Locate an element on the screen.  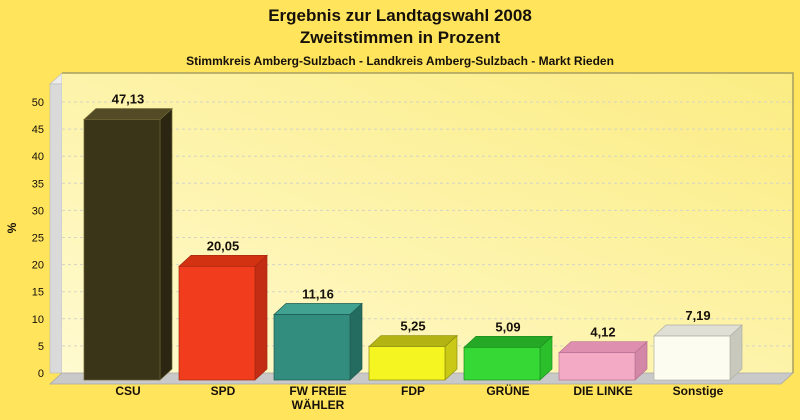
x-category-label: CSU is located at coordinates (127, 391).